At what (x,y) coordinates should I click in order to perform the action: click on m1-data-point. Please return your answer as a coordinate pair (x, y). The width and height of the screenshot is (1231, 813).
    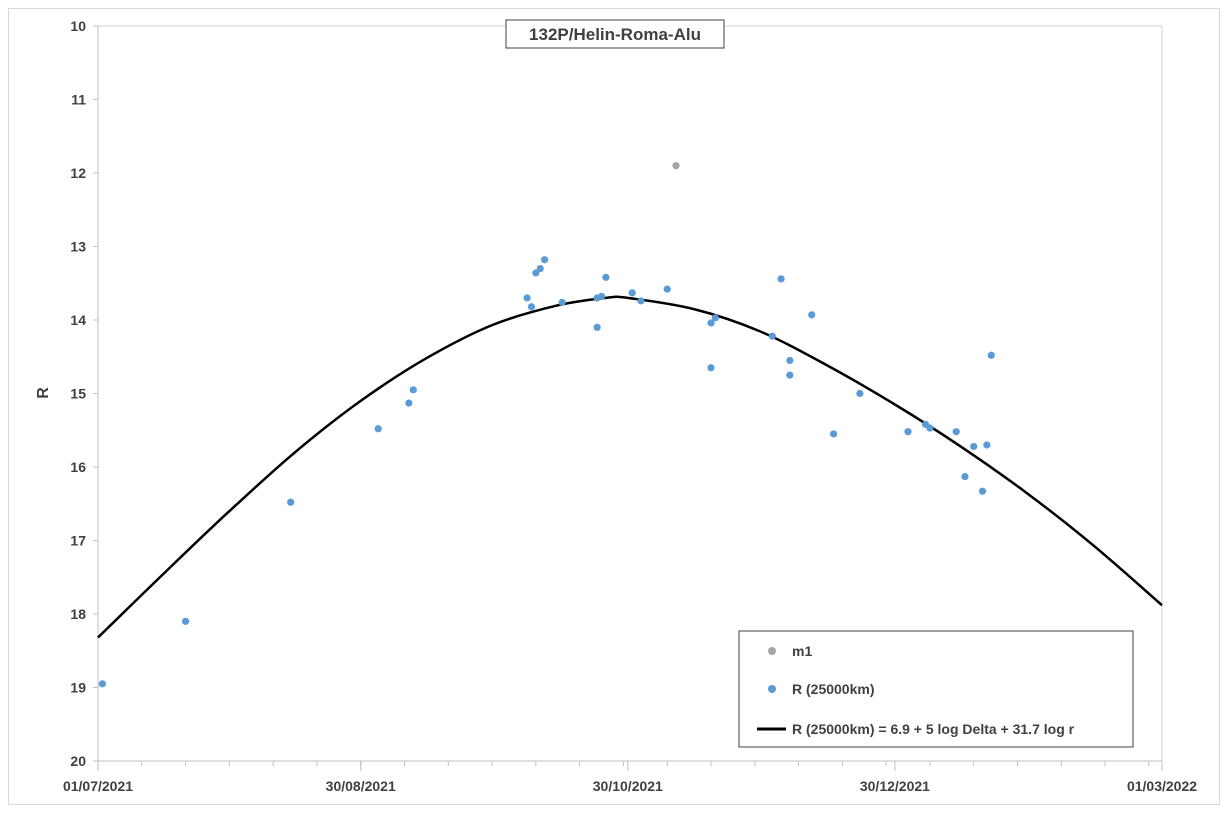
    Looking at the image, I should click on (676, 166).